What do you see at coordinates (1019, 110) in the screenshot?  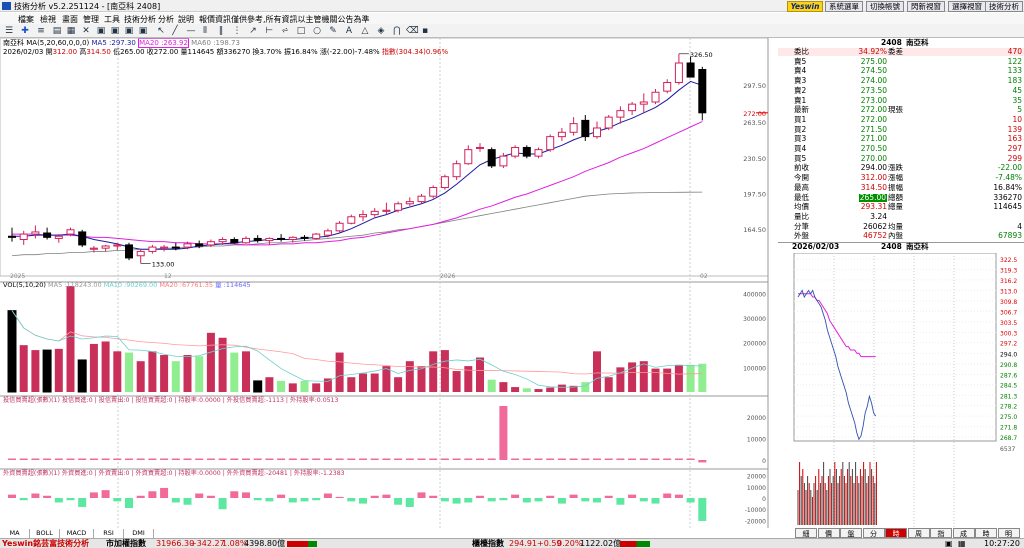 I see `quote-row-value2: 5` at bounding box center [1019, 110].